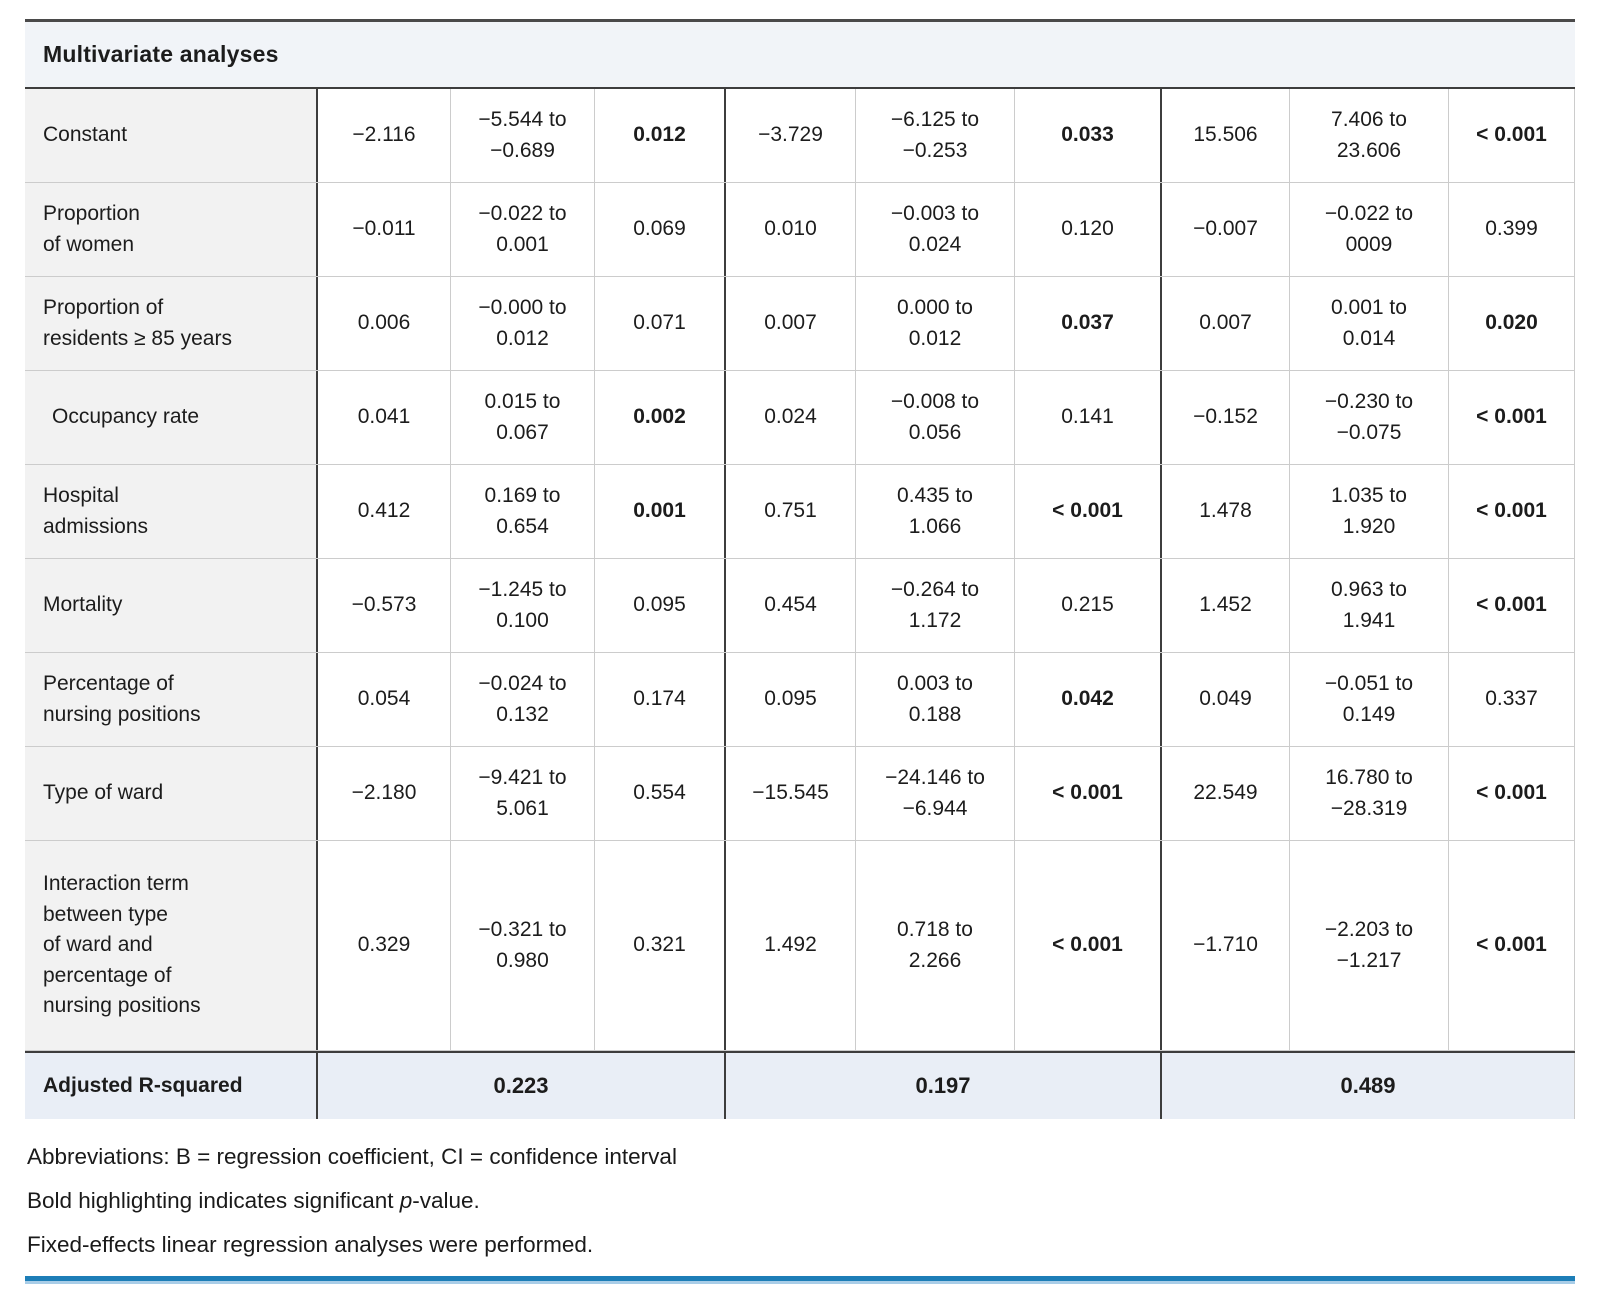  What do you see at coordinates (791, 699) in the screenshot?
I see `b-value: 0.095` at bounding box center [791, 699].